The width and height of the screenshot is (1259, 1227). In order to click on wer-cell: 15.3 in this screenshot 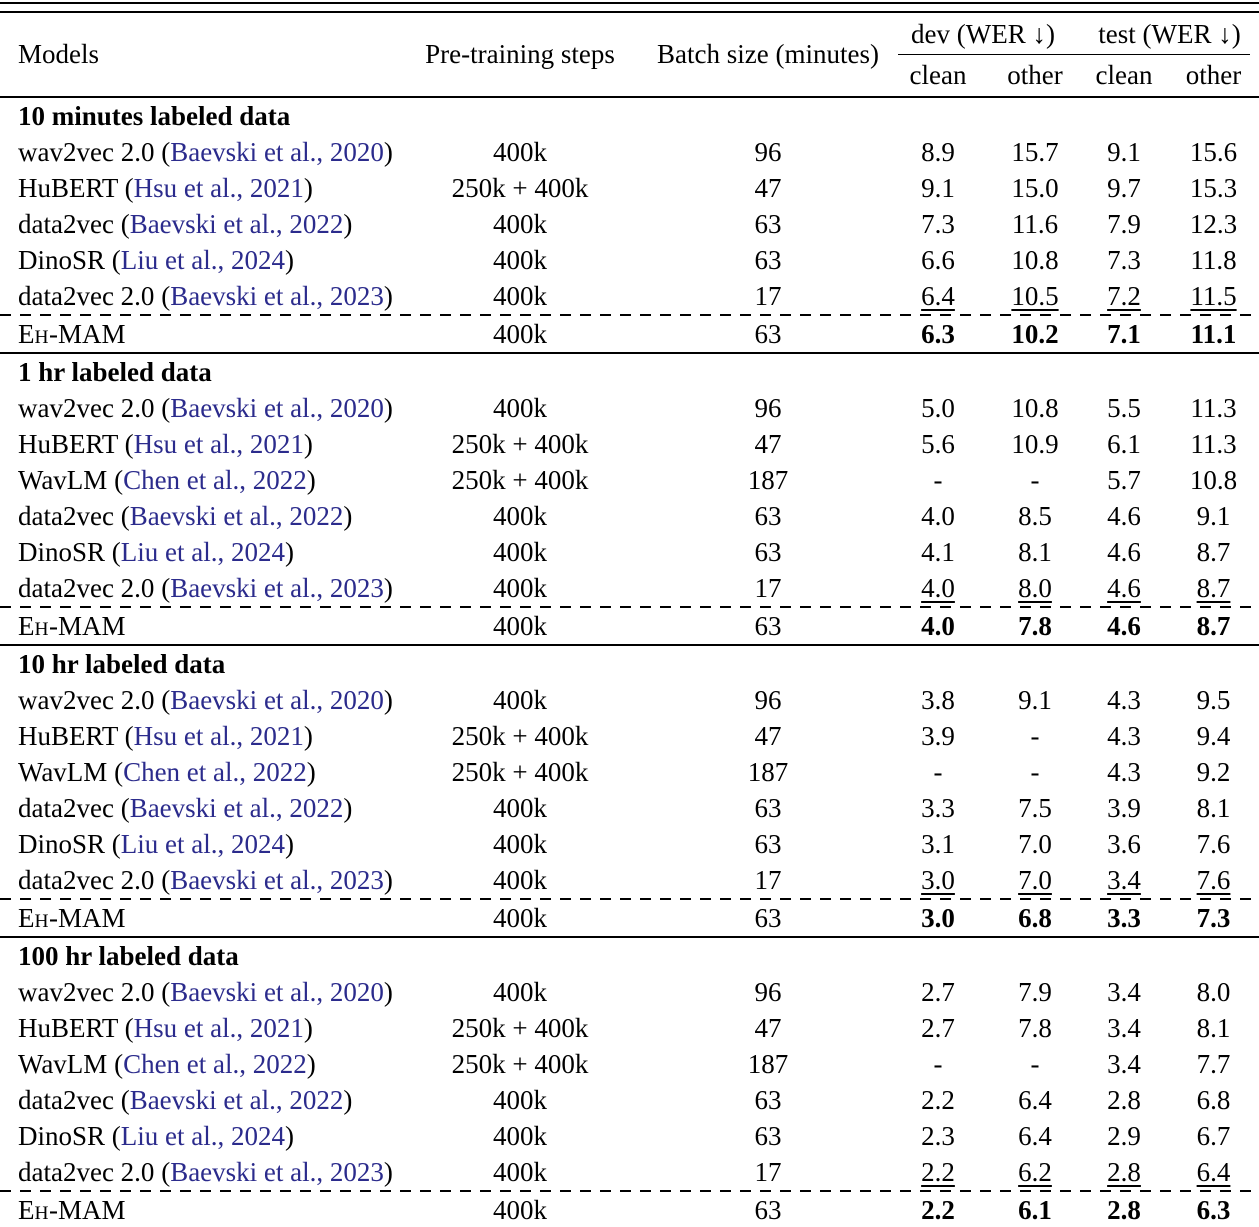, I will do `click(1213, 187)`.